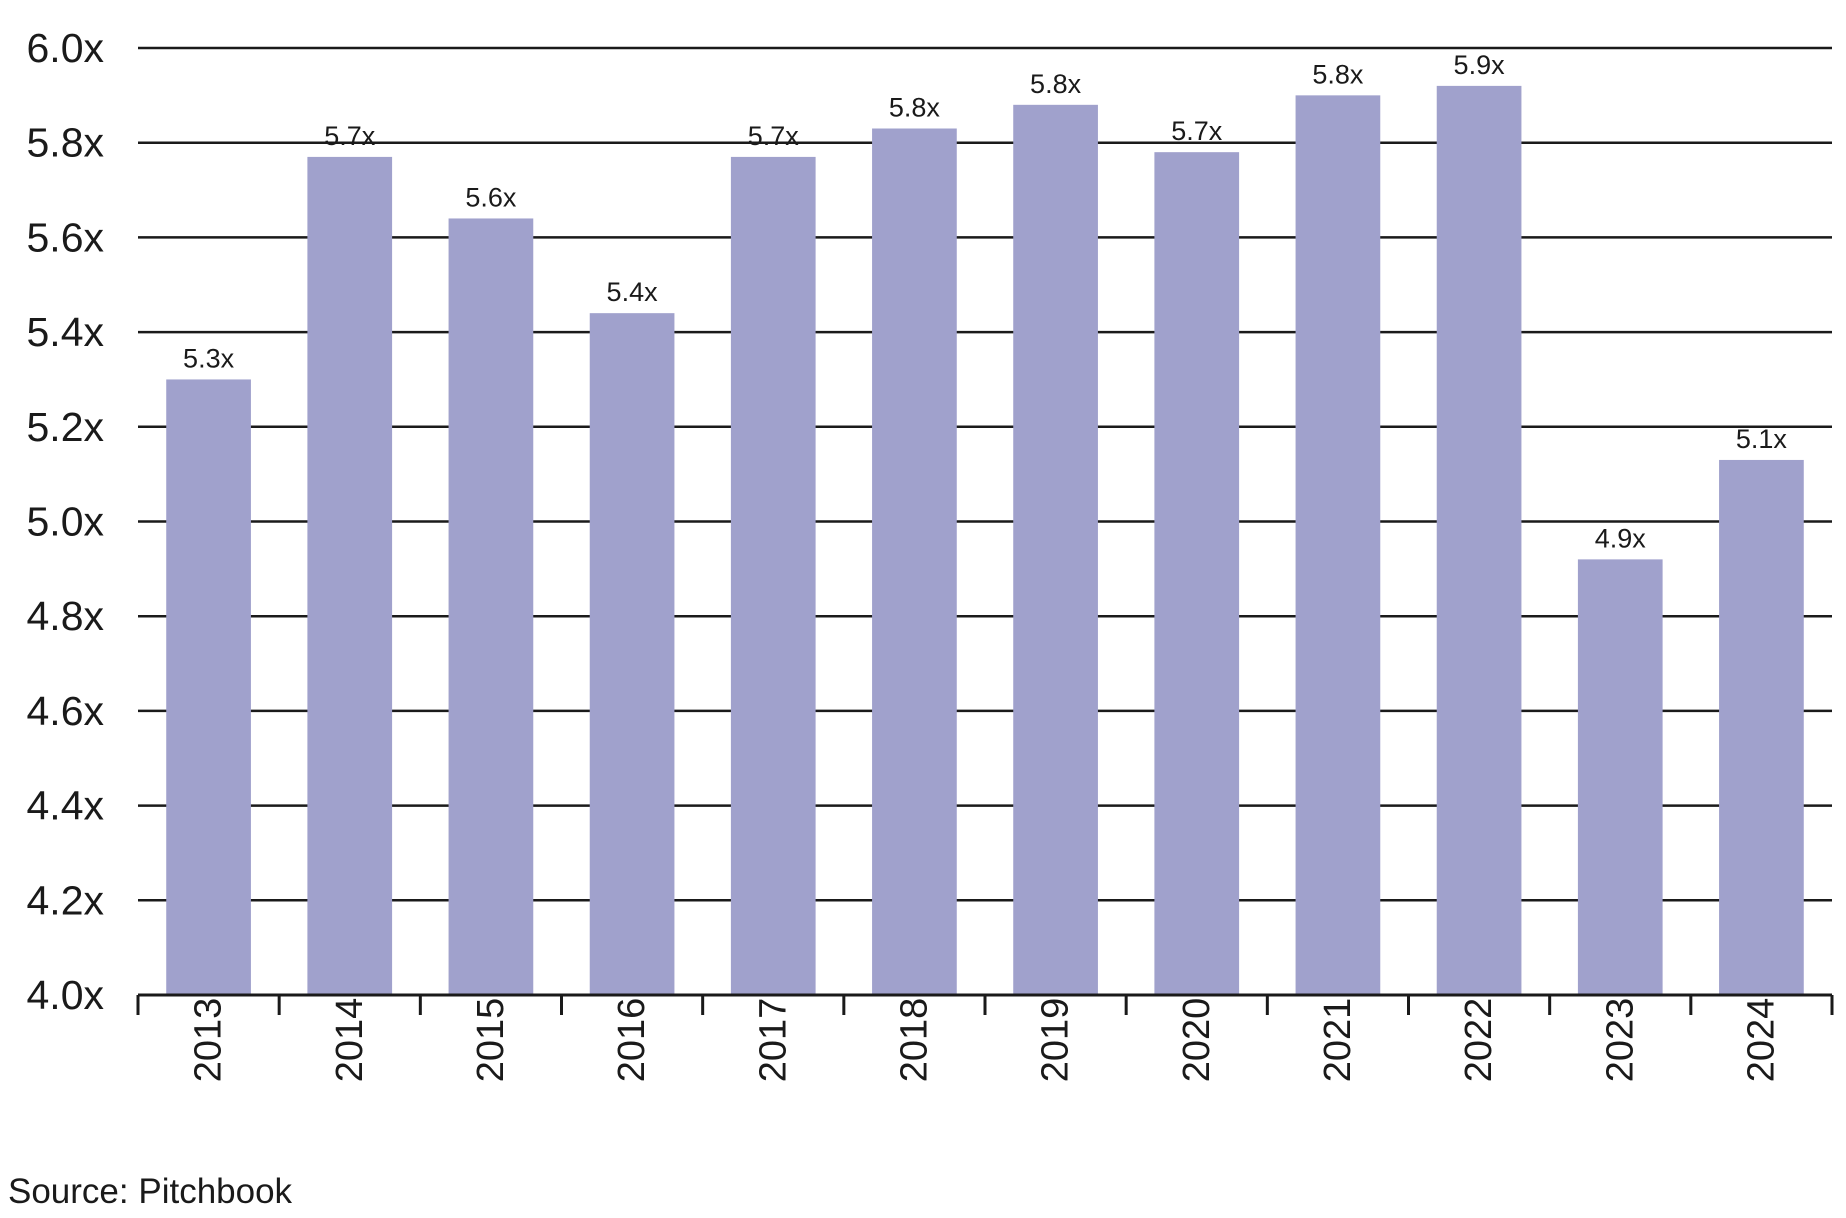 The height and width of the screenshot is (1218, 1846). I want to click on x-tick-label: 2018, so click(914, 1040).